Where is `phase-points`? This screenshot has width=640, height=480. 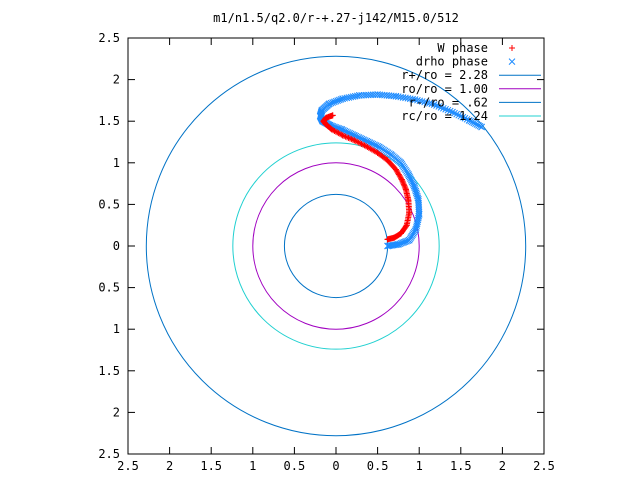
phase-points is located at coordinates (400, 170).